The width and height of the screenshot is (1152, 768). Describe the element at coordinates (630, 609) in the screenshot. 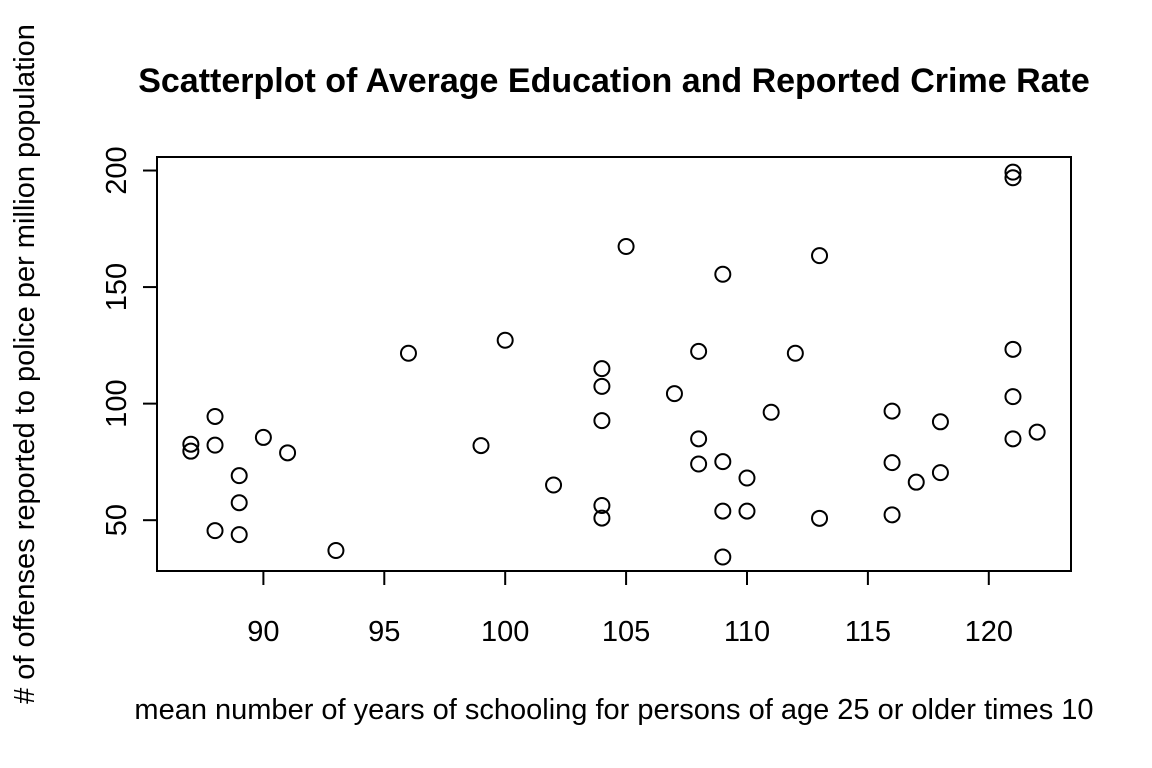

I see `x-axis: 90 95 100 105 110 115 120` at that location.